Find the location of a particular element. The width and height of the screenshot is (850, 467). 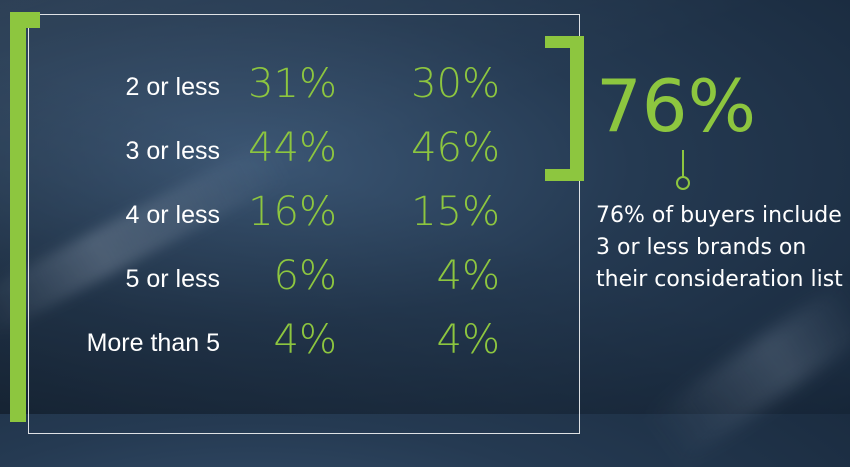

bracket-right is located at coordinates (577, 108).